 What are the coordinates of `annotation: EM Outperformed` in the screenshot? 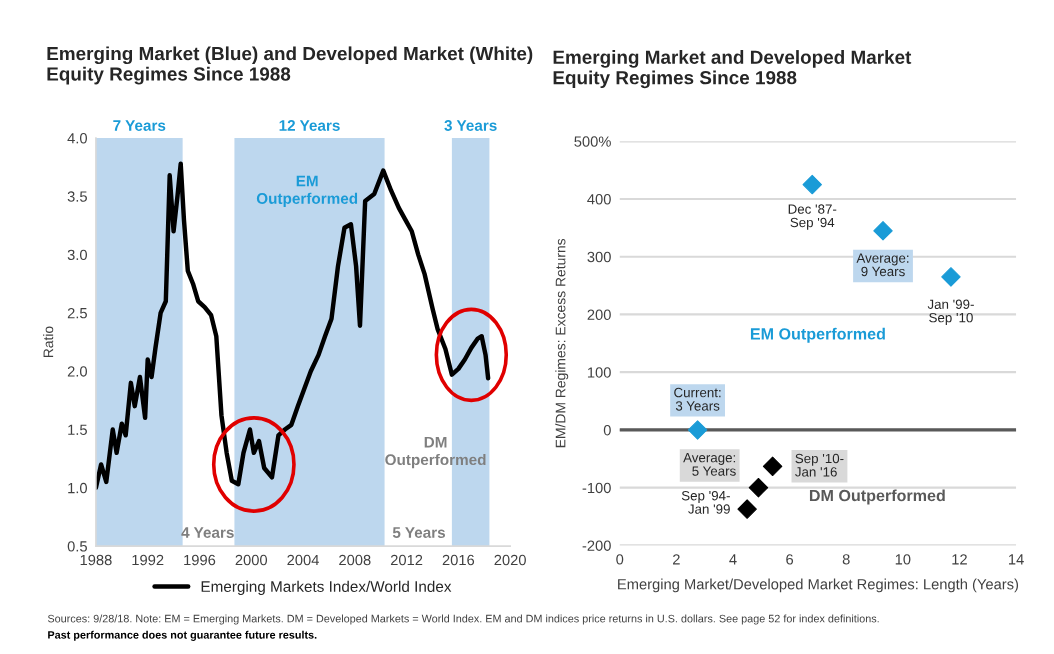 It's located at (817, 335).